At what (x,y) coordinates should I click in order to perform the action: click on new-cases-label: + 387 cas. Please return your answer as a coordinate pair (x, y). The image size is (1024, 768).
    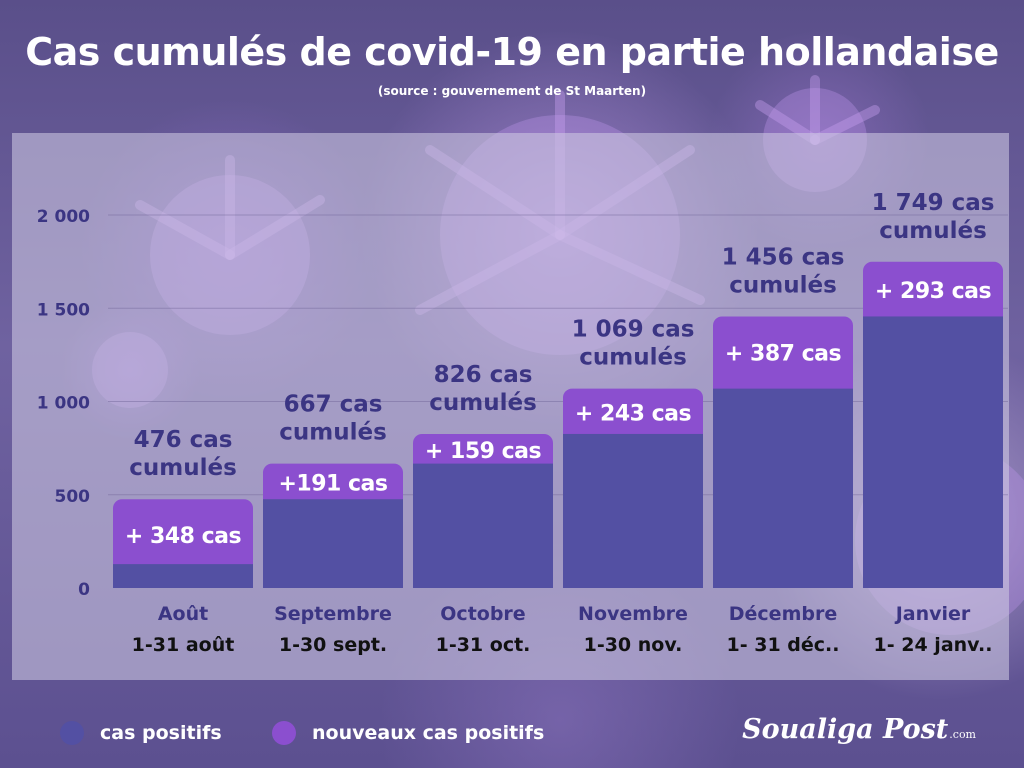
    Looking at the image, I should click on (783, 353).